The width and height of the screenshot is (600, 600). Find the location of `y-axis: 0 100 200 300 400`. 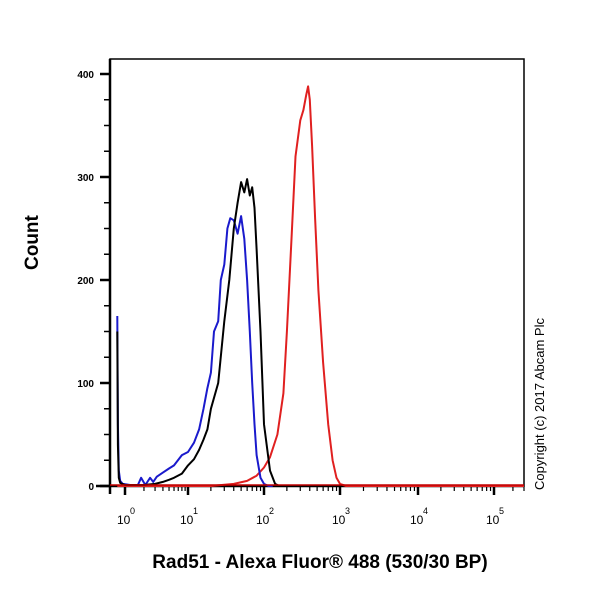

y-axis: 0 100 200 300 400 is located at coordinates (93, 281).